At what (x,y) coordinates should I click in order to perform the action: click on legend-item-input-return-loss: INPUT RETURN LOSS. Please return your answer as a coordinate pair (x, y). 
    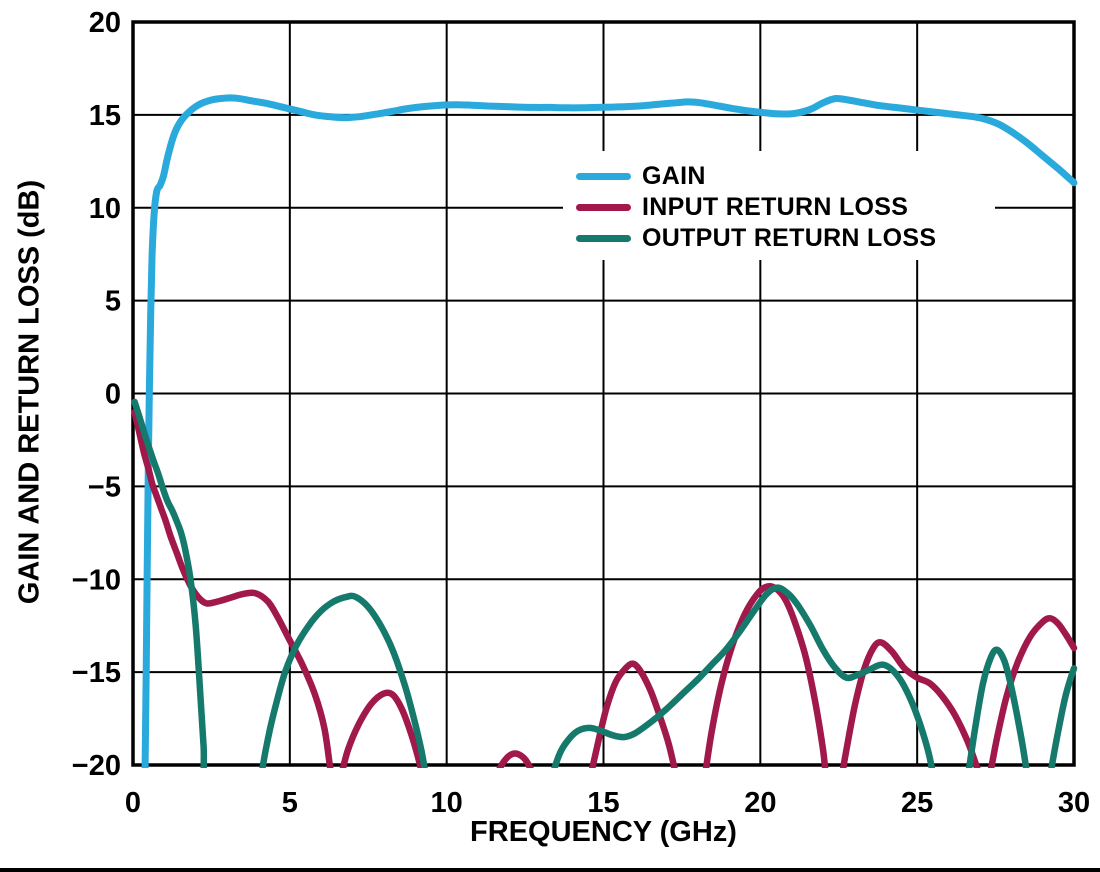
    Looking at the image, I should click on (785, 207).